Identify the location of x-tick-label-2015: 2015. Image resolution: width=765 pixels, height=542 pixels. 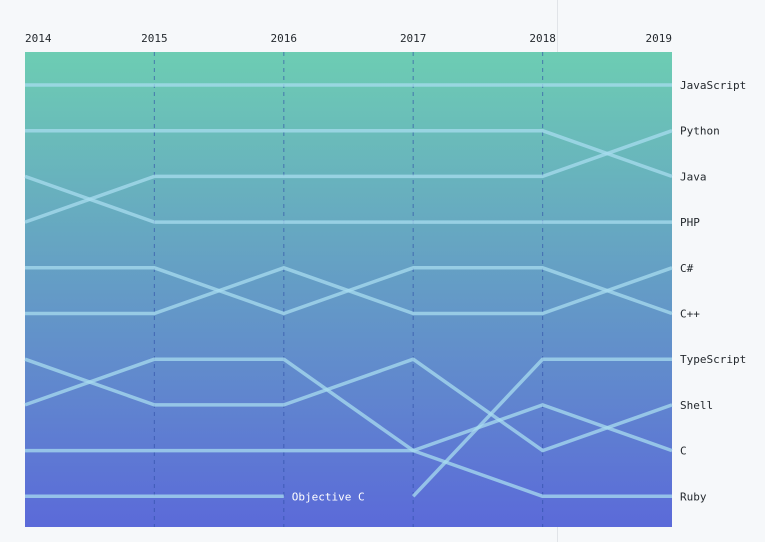
(154, 38).